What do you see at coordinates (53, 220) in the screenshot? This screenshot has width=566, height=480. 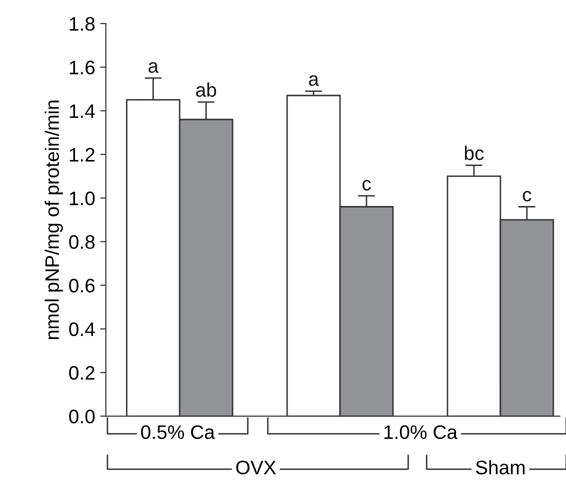 I see `y-axis-title: nmol pNP/mg of protein/min` at bounding box center [53, 220].